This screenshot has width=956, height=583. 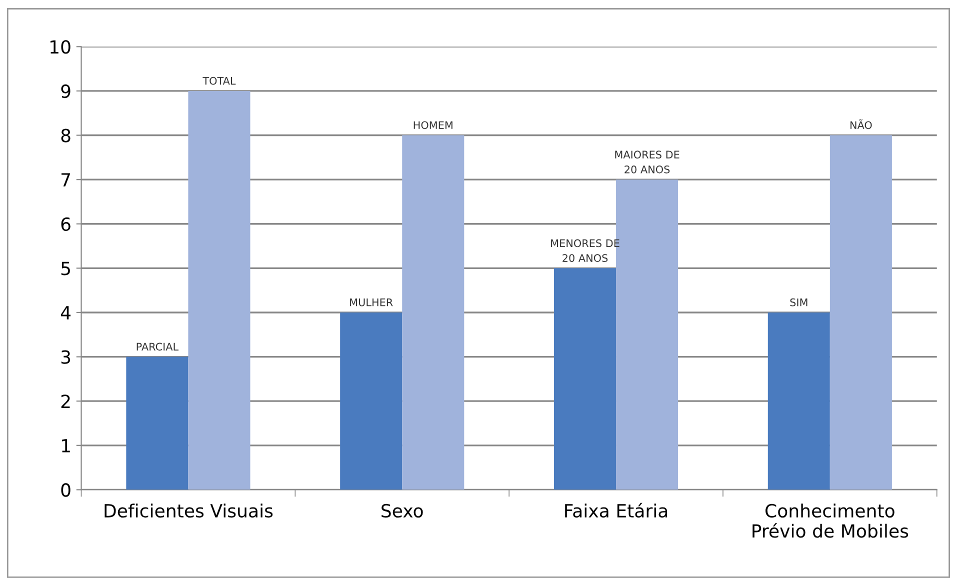 I want to click on y-tick-label: 4, so click(x=65, y=313).